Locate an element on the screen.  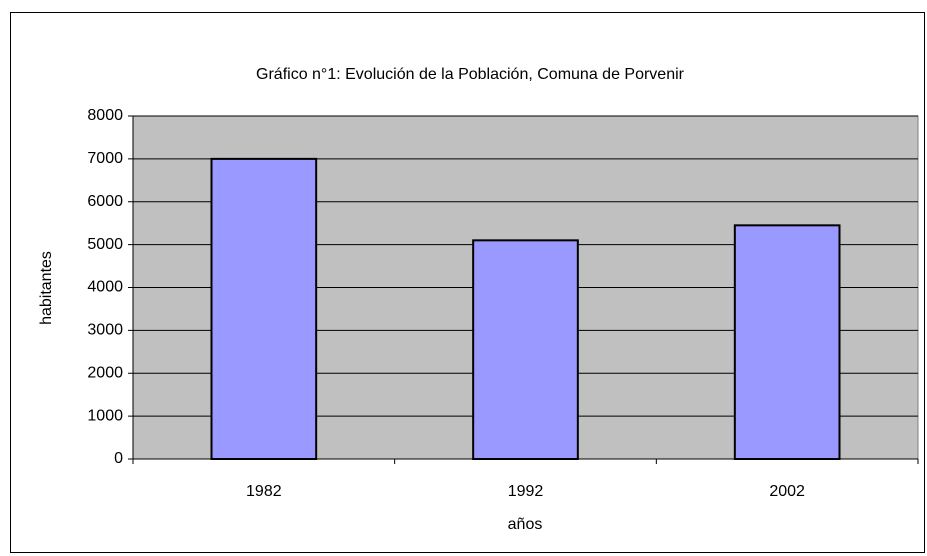
x-tick-label: 2002 is located at coordinates (787, 491).